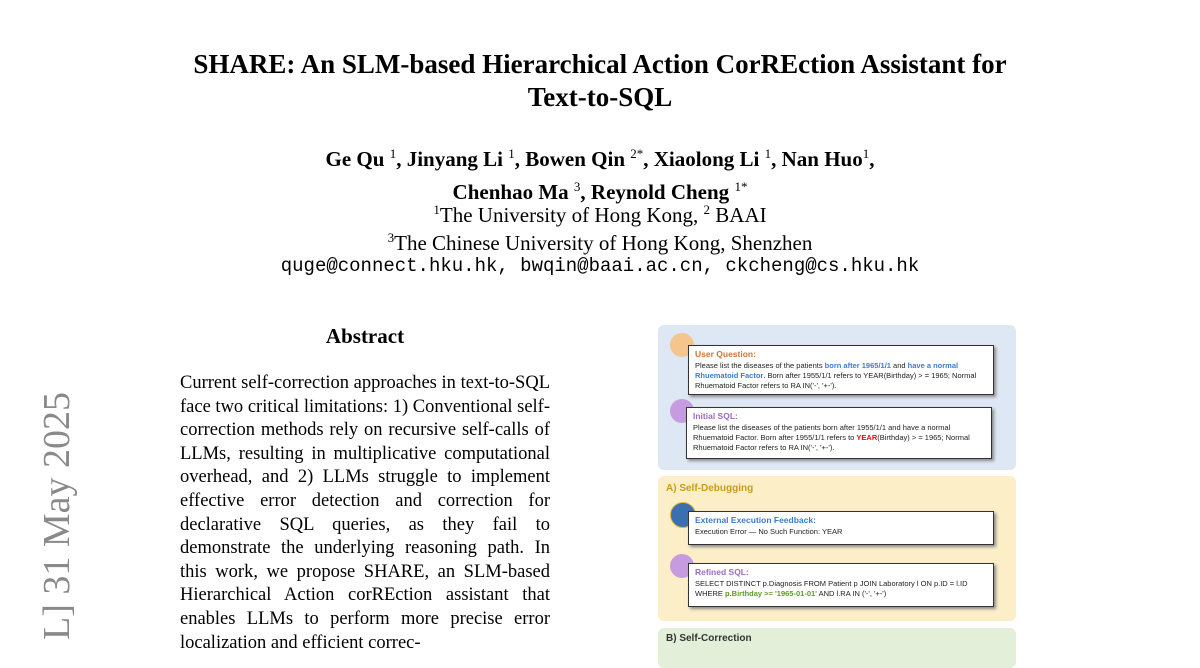 This screenshot has width=1200, height=668. Describe the element at coordinates (584, 158) in the screenshot. I see `author: Bowen Qin 2*` at that location.